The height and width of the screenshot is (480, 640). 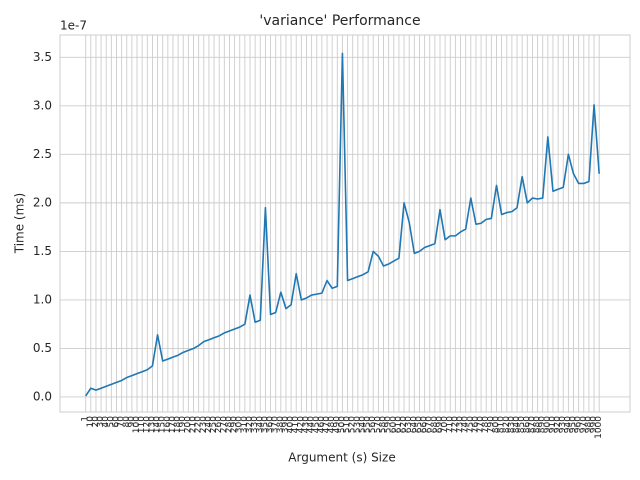 I want to click on x-tick-label: 210, so click(x=194, y=424).